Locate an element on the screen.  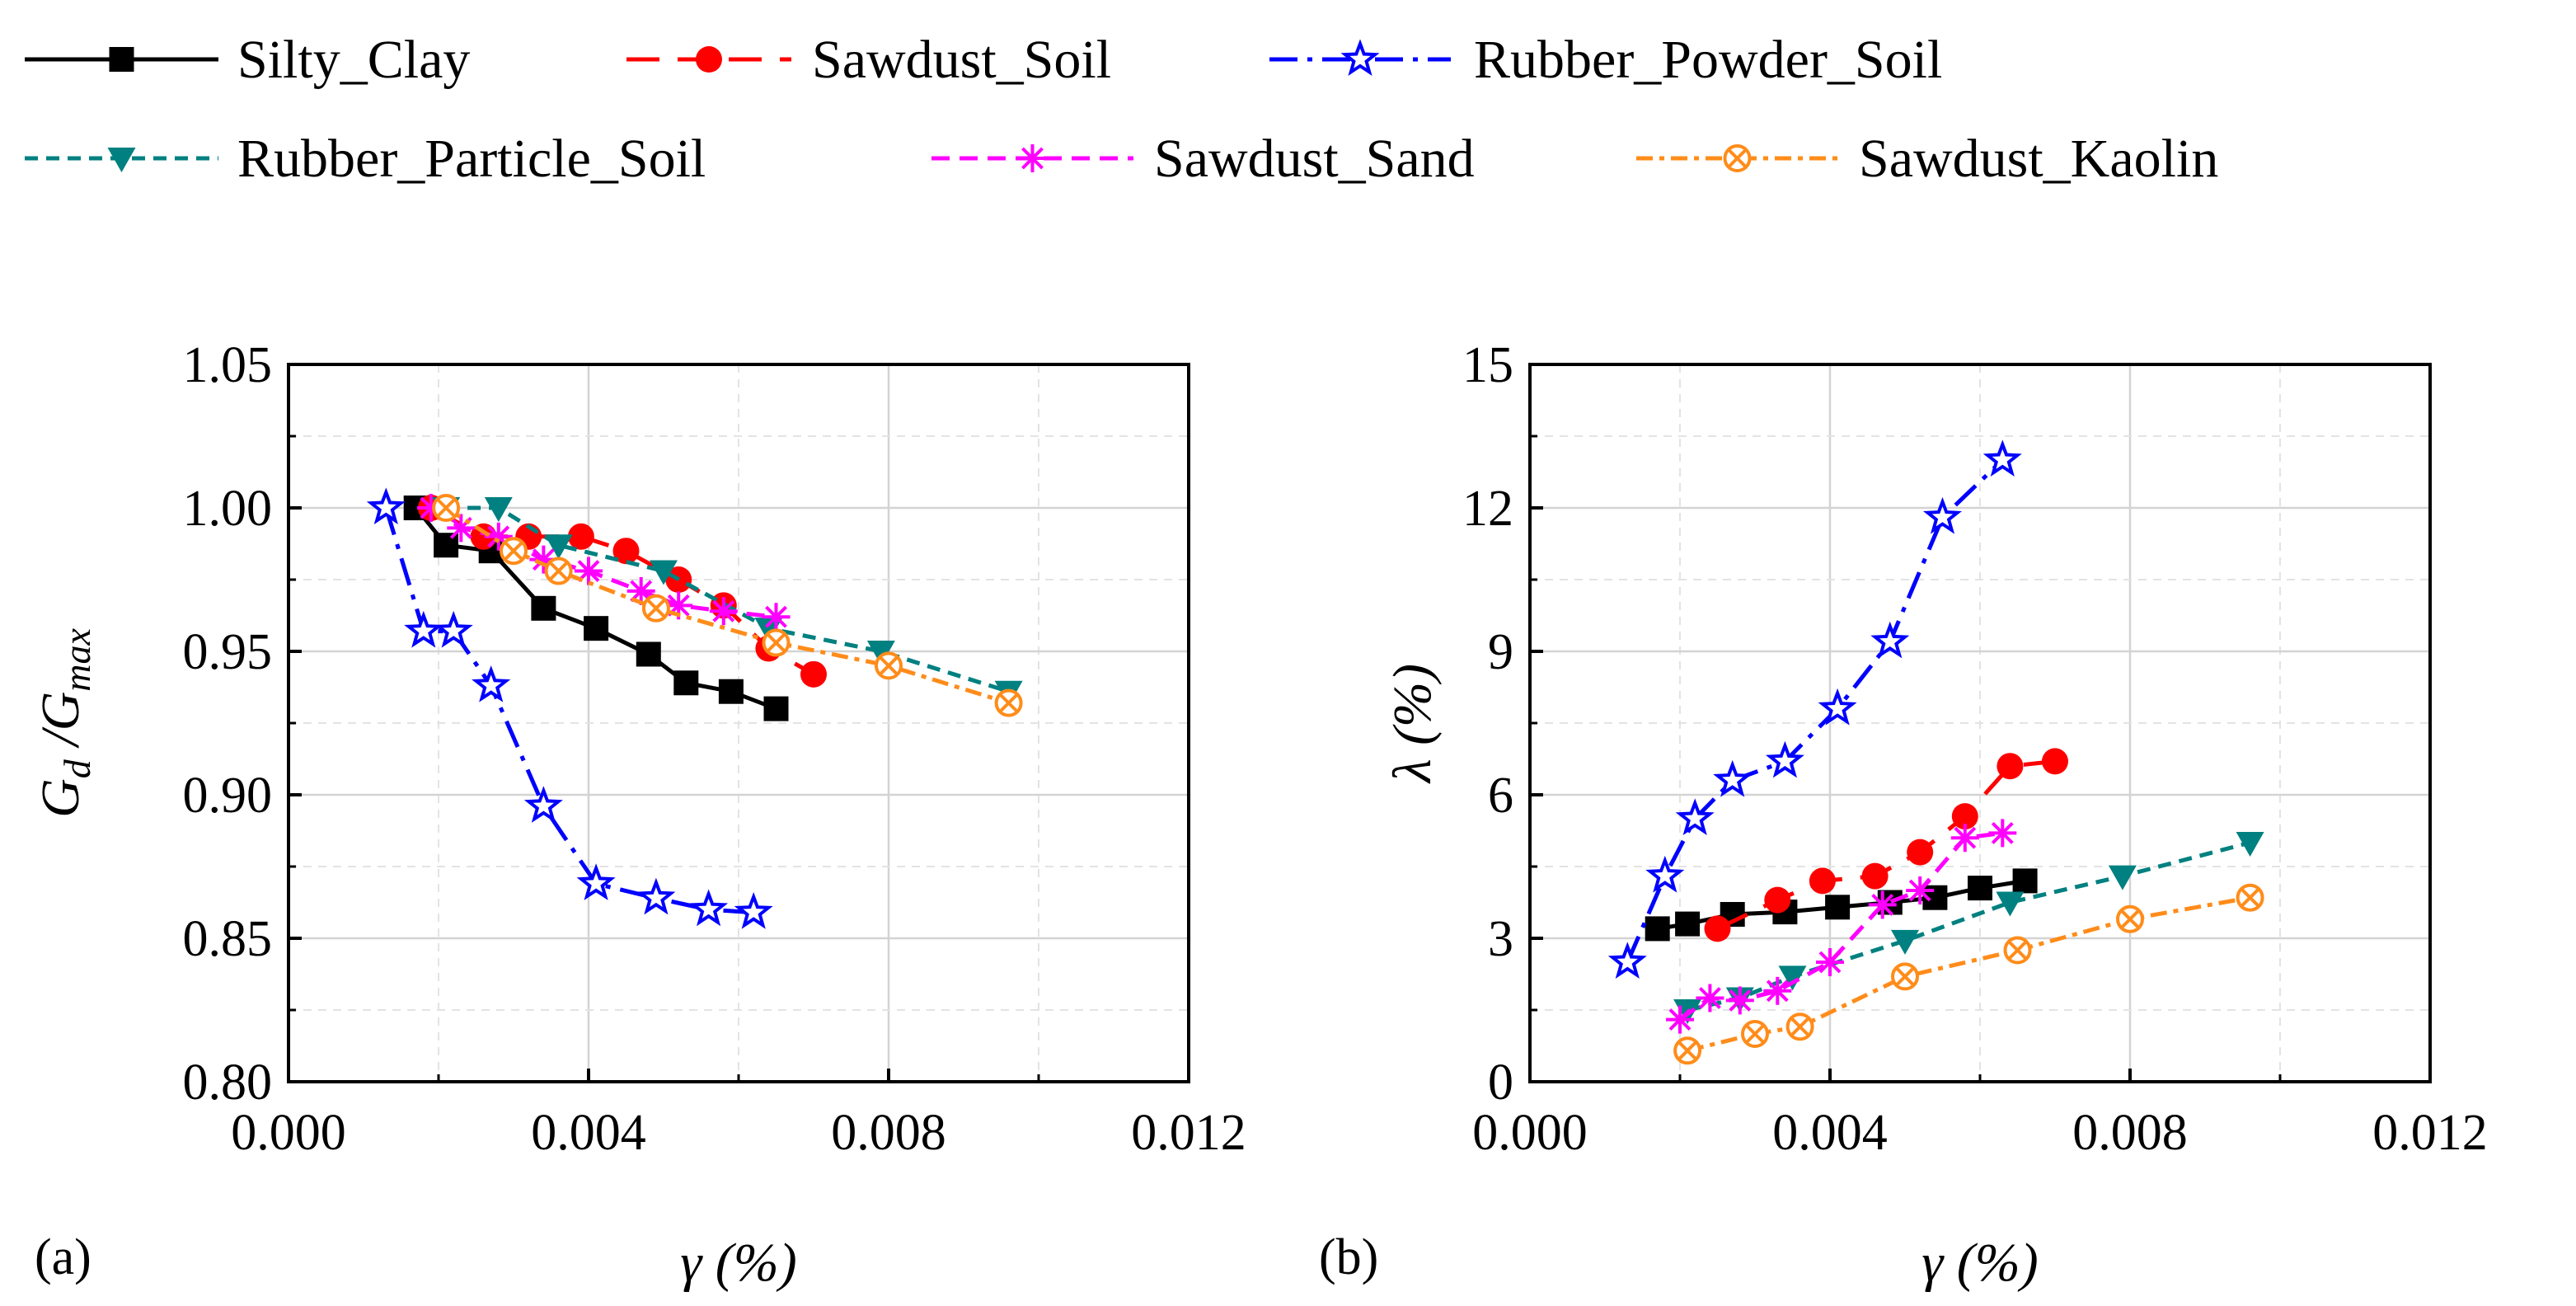
y-tick-label: 0.80 is located at coordinates (228, 1083).